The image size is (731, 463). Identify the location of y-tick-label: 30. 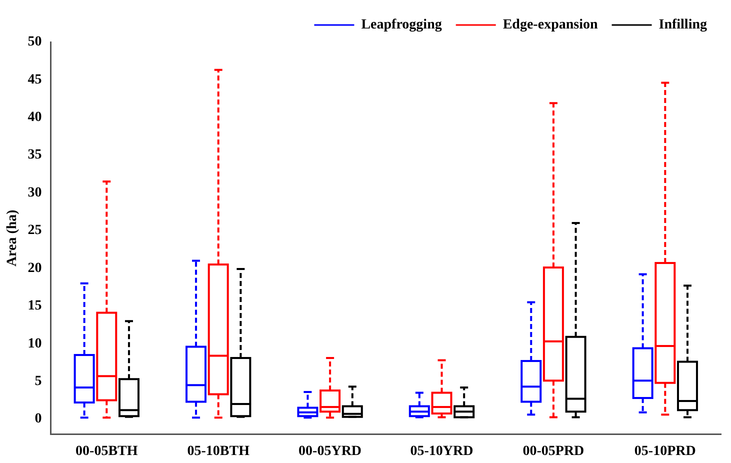
(35, 192).